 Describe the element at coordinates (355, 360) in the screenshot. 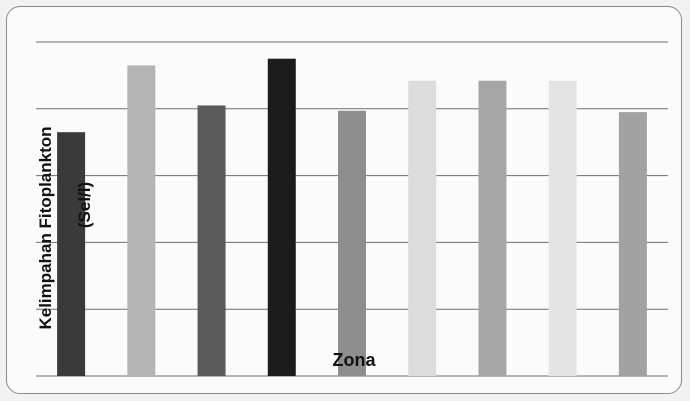

I see `x-axis-label: Zona` at that location.